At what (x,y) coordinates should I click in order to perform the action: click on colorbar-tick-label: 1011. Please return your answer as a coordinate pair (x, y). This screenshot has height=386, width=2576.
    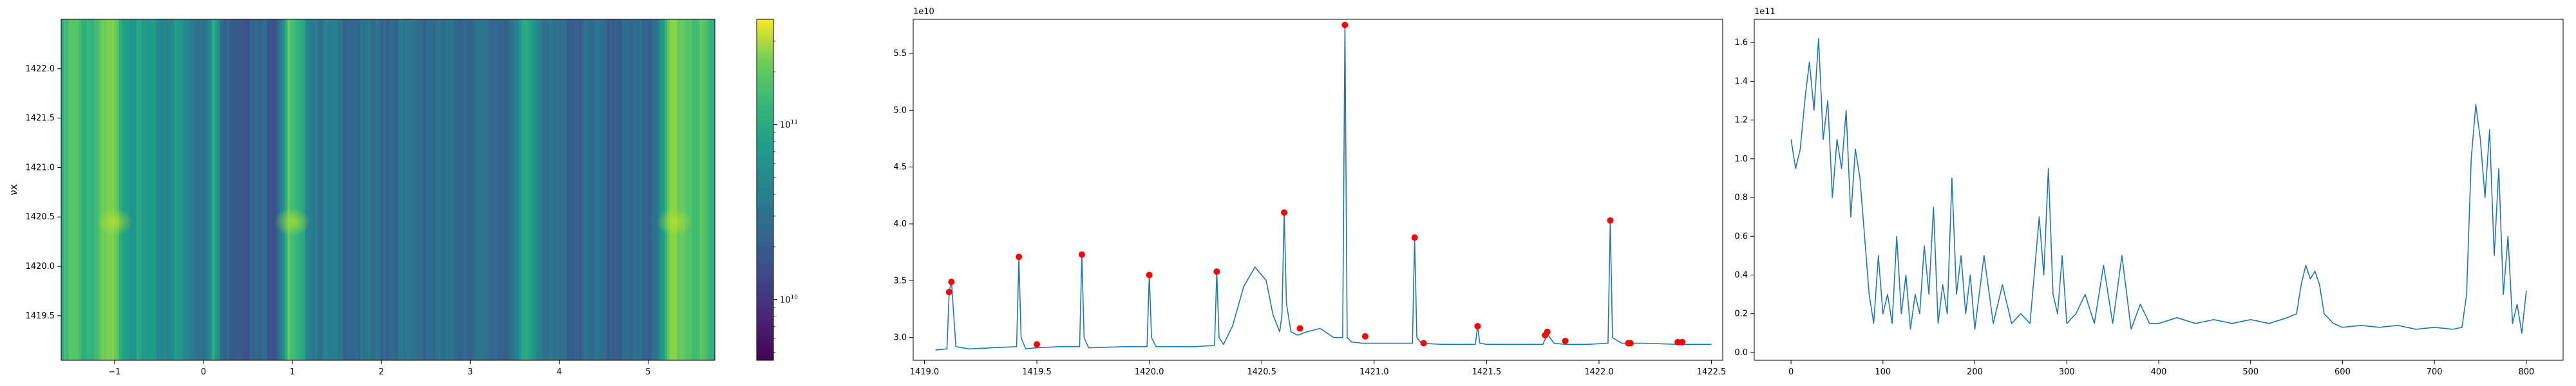
    Looking at the image, I should click on (789, 125).